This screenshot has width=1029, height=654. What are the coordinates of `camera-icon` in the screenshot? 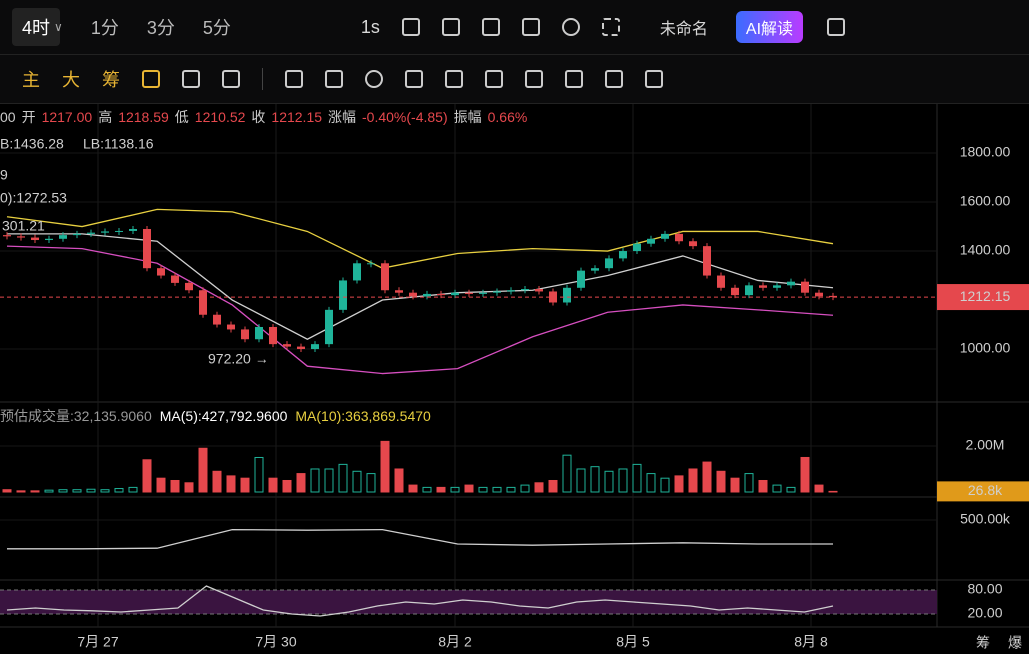 It's located at (410, 27).